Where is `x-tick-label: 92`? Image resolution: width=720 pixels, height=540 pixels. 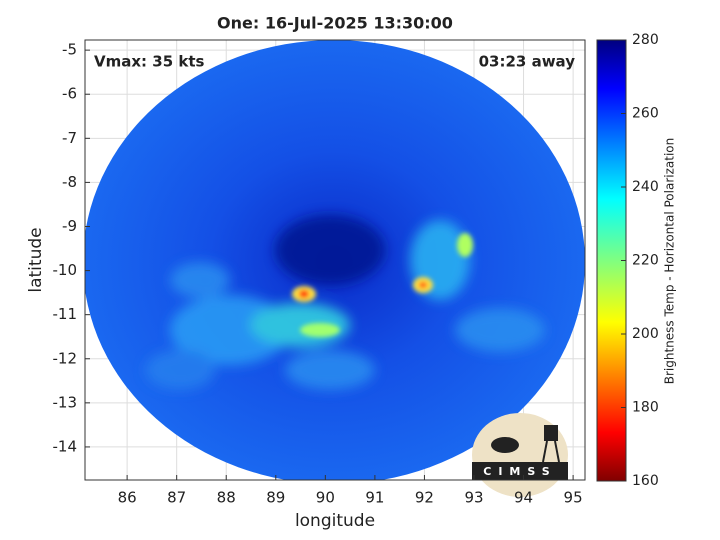 x-tick-label: 92 is located at coordinates (424, 498).